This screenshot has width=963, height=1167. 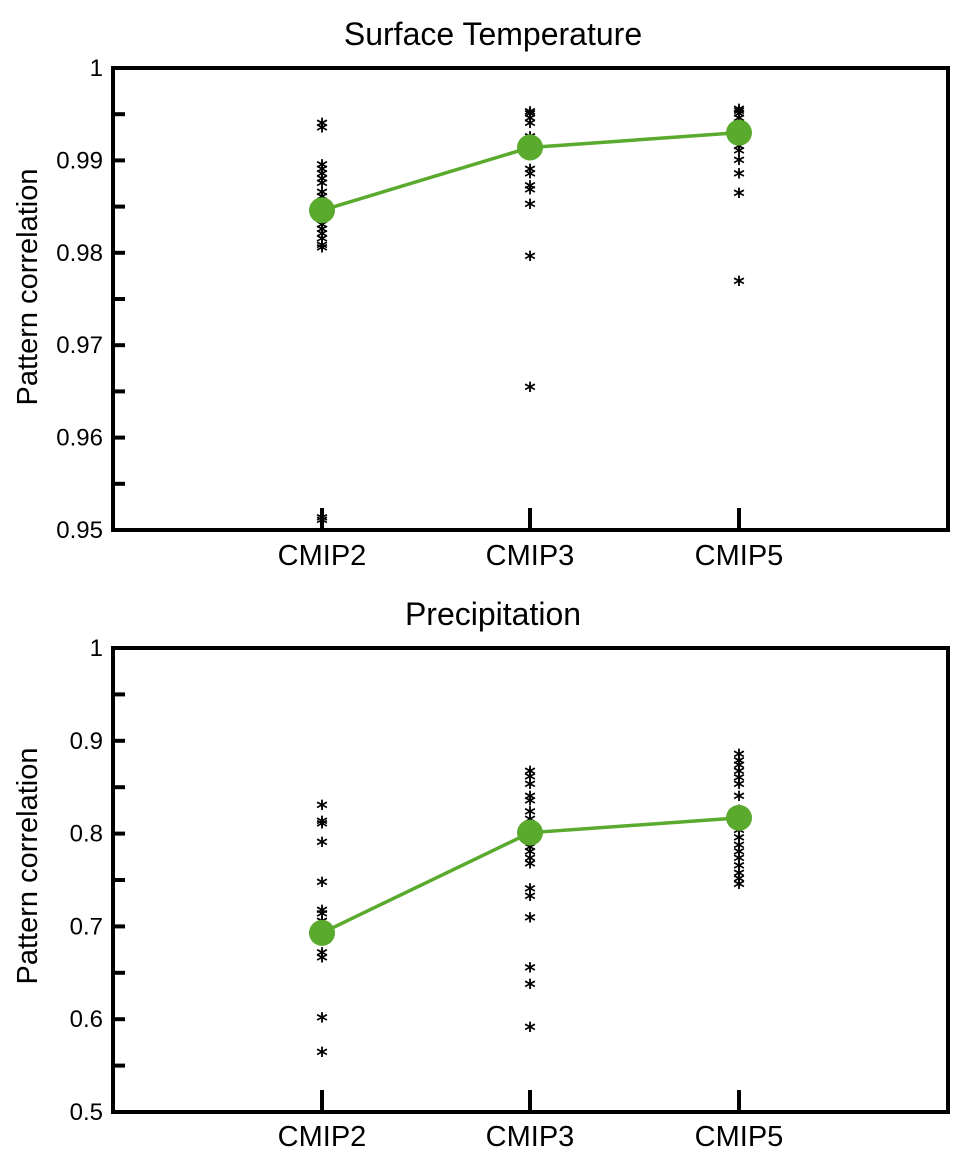 What do you see at coordinates (530, 1101) in the screenshot?
I see `x-axis-ticks` at bounding box center [530, 1101].